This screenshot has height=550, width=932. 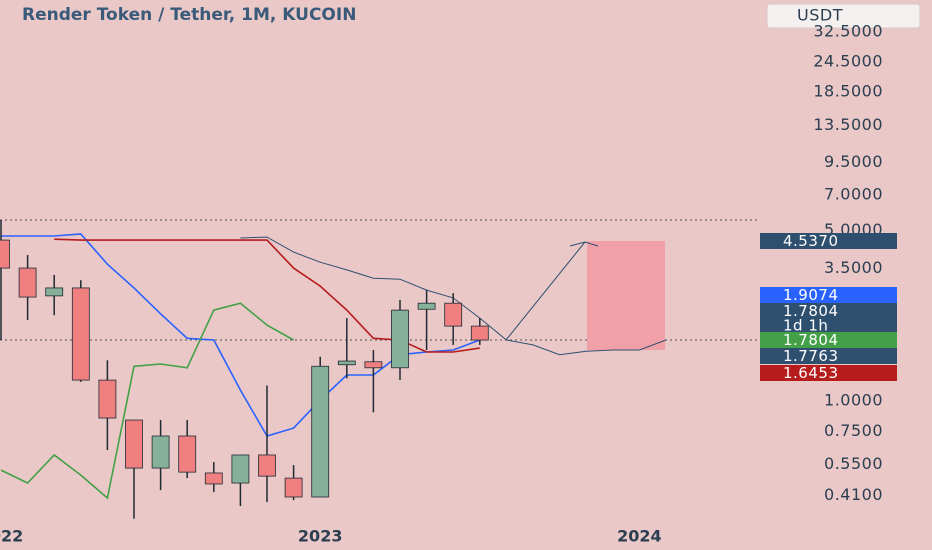 I want to click on y-tick-label: 18.5000, so click(x=848, y=90).